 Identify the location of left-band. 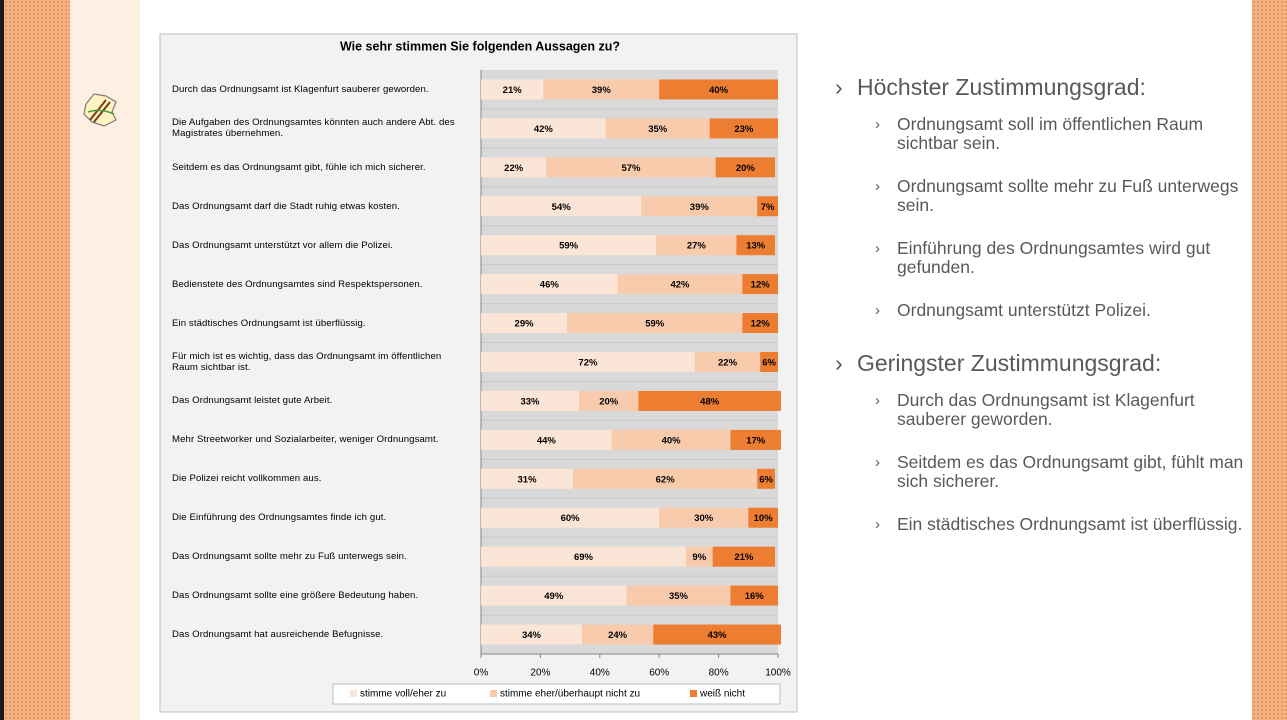
(37, 360).